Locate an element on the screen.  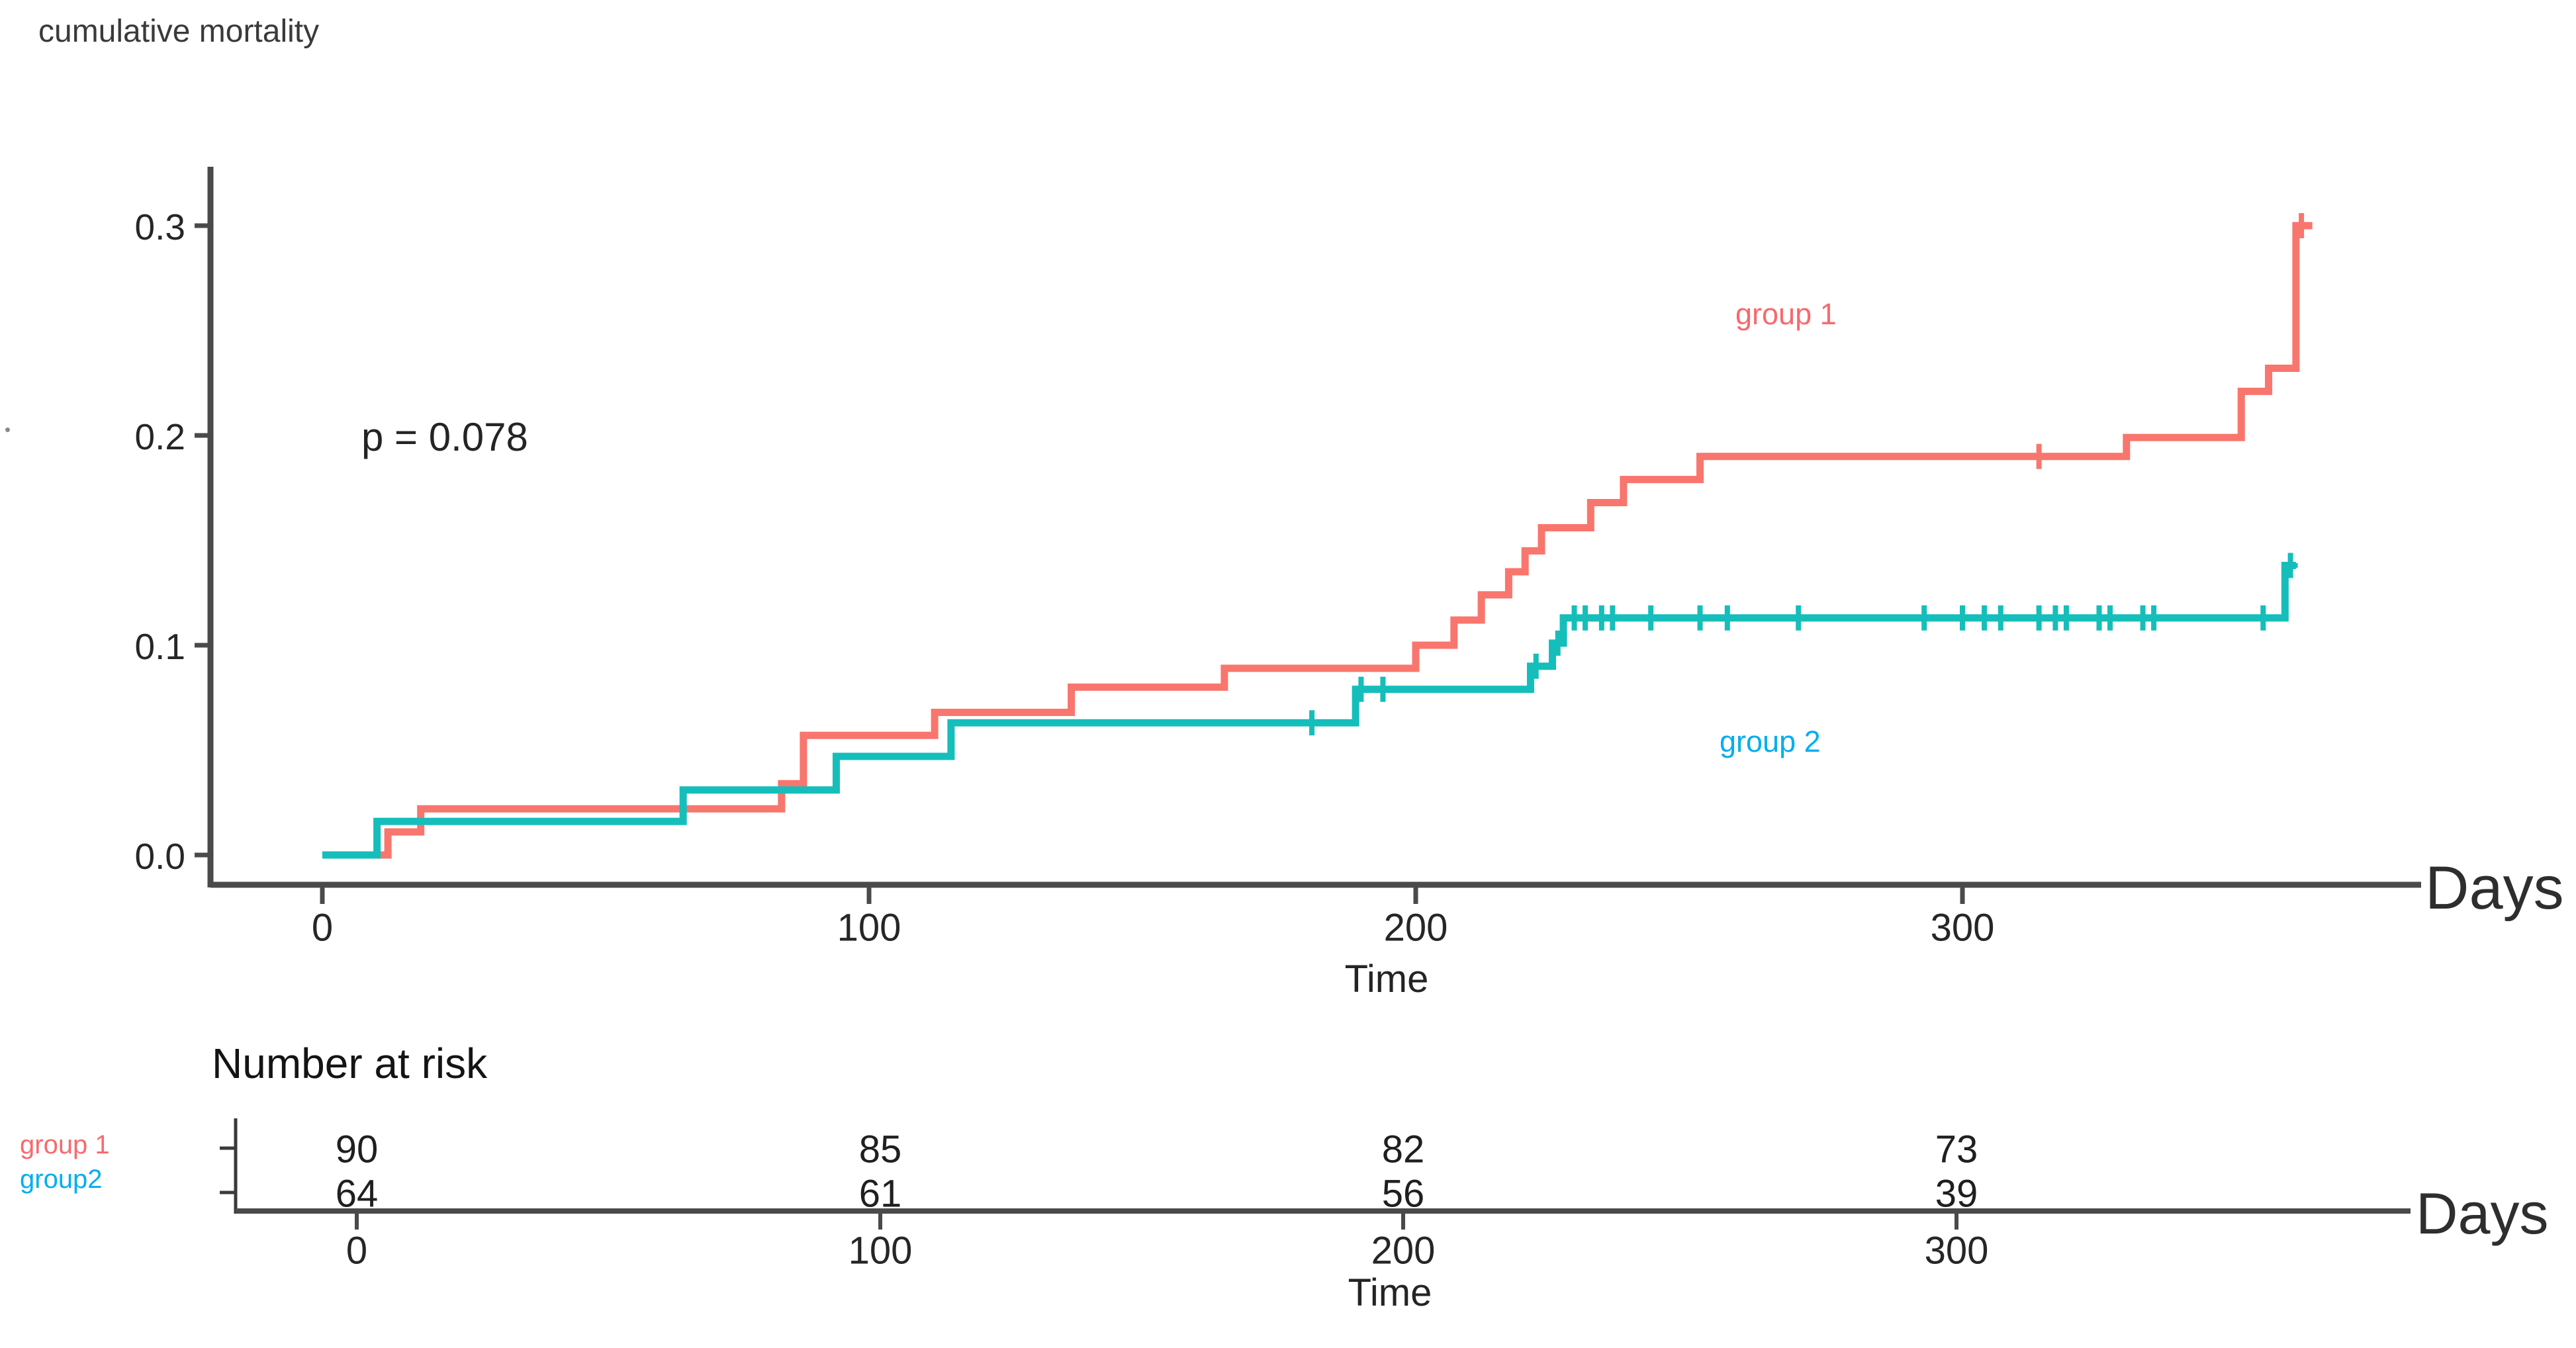
risk-row-label-group1: group 1 is located at coordinates (65, 1144).